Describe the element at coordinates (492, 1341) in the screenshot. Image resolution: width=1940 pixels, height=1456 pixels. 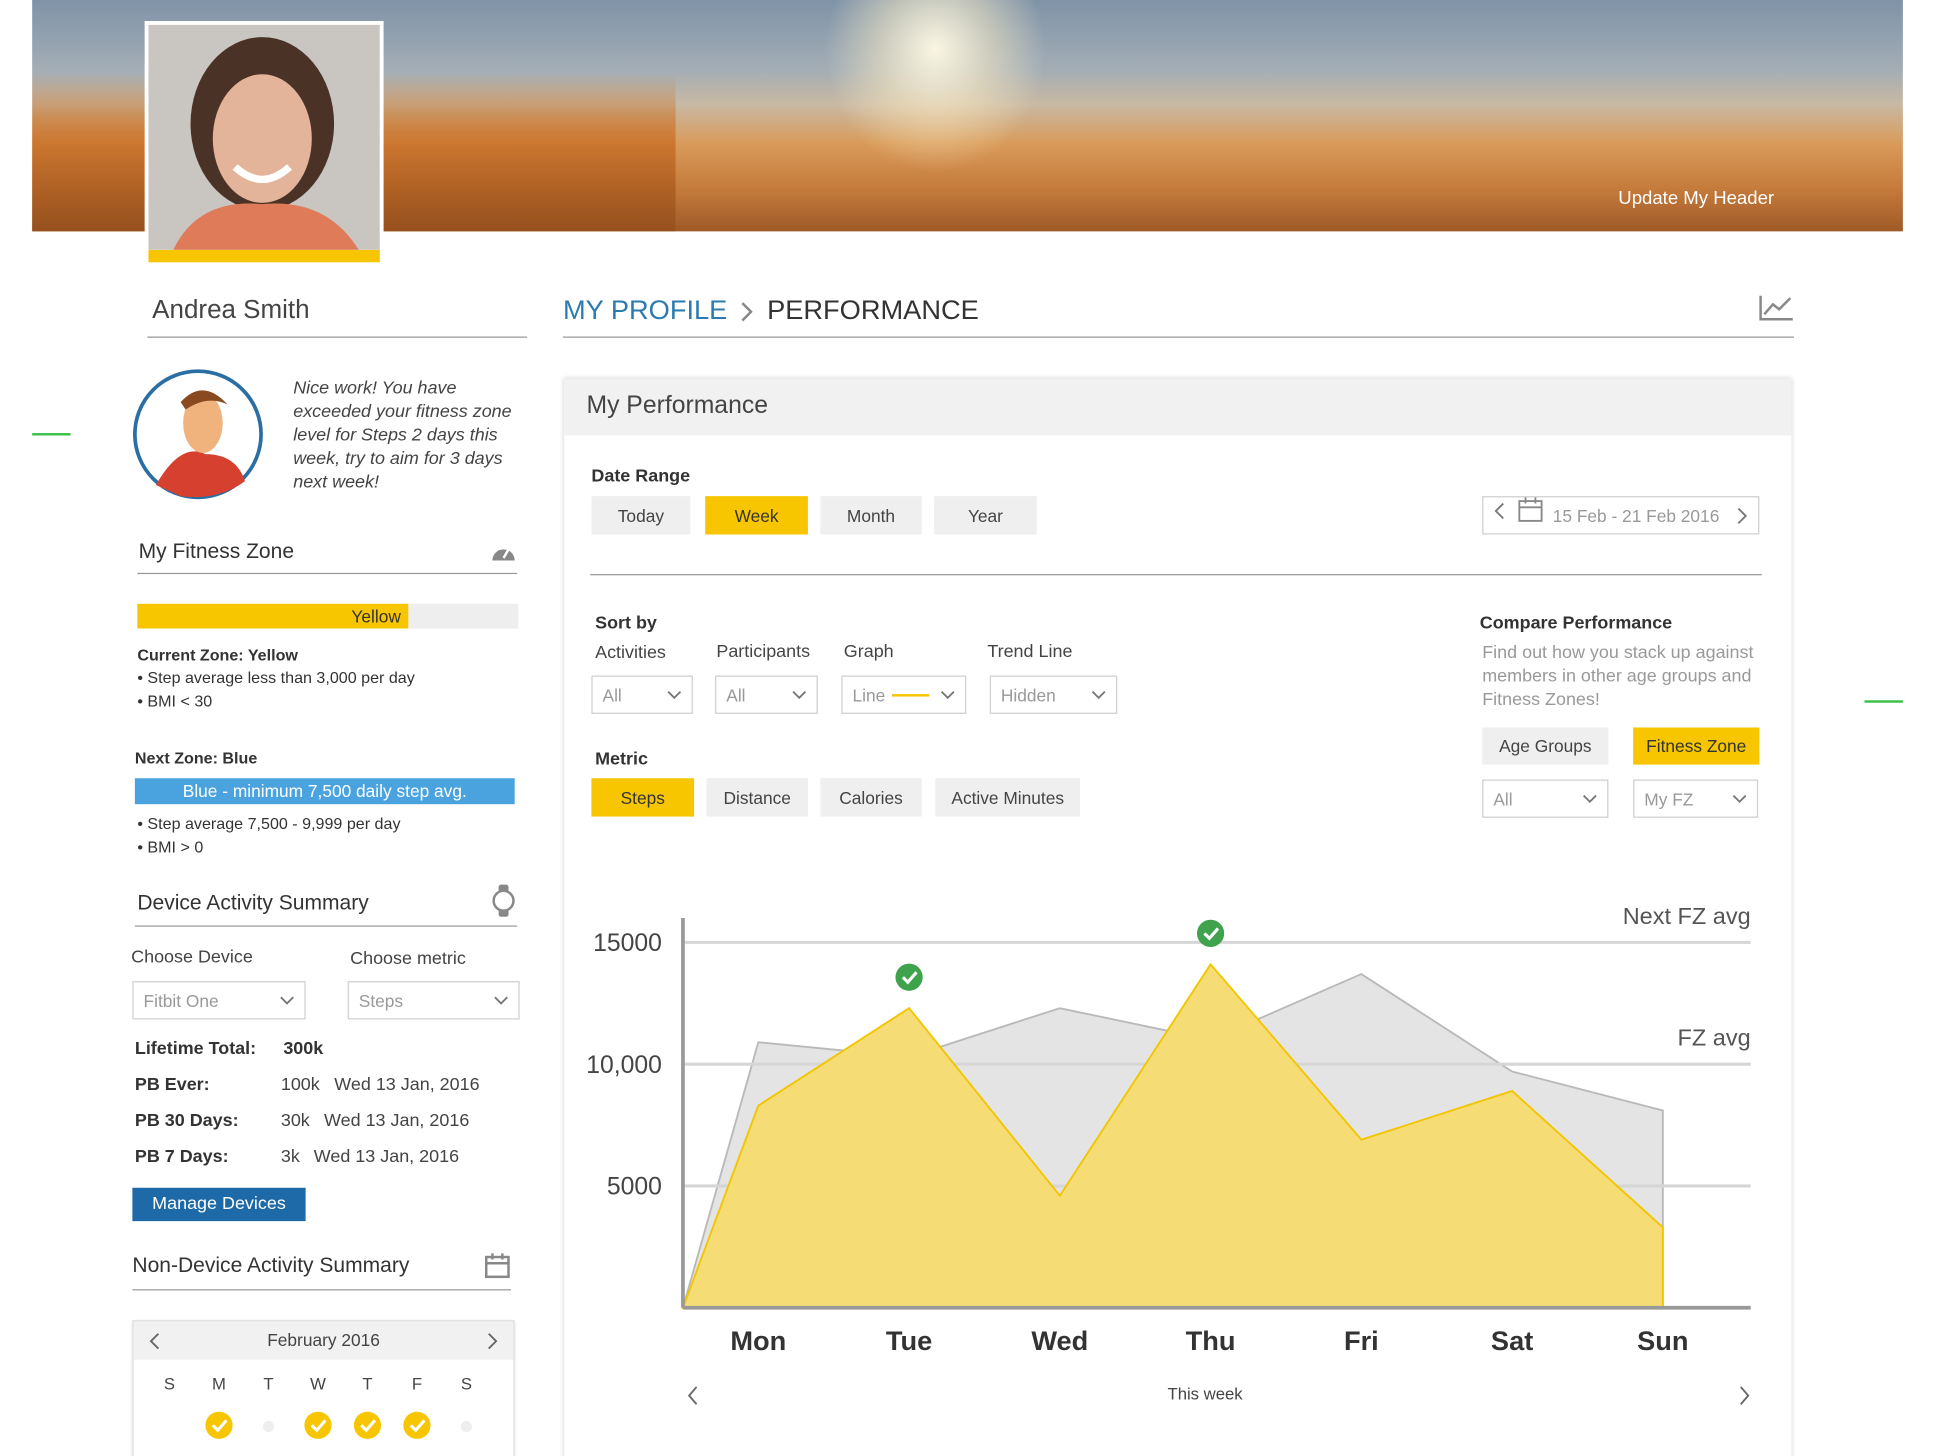
I see `calendar-next` at that location.